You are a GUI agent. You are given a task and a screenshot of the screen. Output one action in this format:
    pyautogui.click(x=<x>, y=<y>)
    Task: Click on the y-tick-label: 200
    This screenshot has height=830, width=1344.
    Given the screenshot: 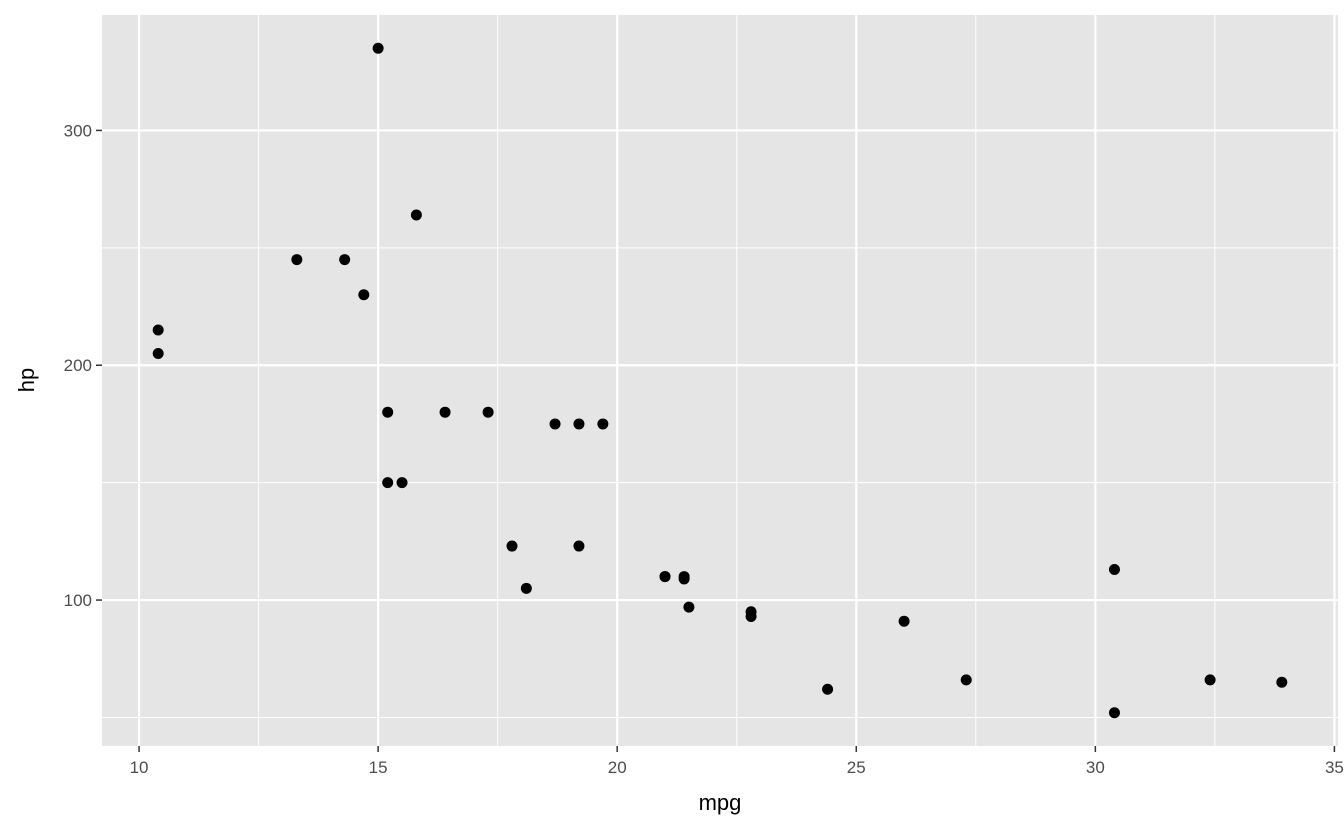 What is the action you would take?
    pyautogui.click(x=78, y=365)
    